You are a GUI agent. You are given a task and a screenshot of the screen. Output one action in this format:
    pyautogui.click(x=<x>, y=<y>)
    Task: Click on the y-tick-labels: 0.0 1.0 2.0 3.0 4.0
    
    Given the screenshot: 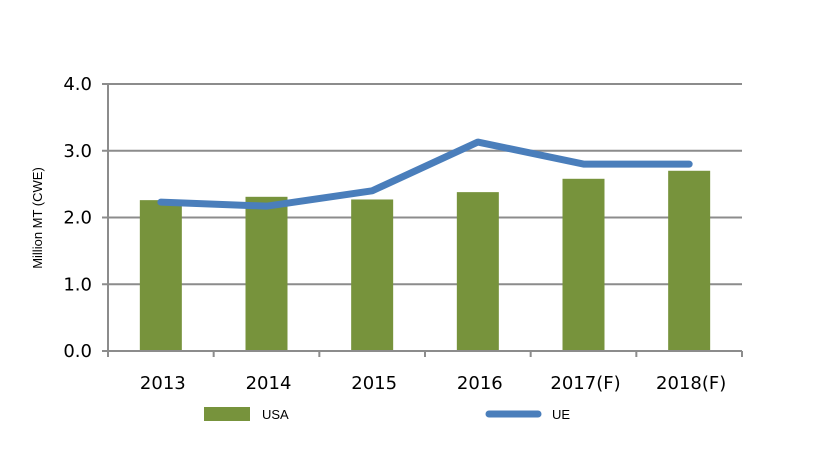 What is the action you would take?
    pyautogui.click(x=77, y=218)
    